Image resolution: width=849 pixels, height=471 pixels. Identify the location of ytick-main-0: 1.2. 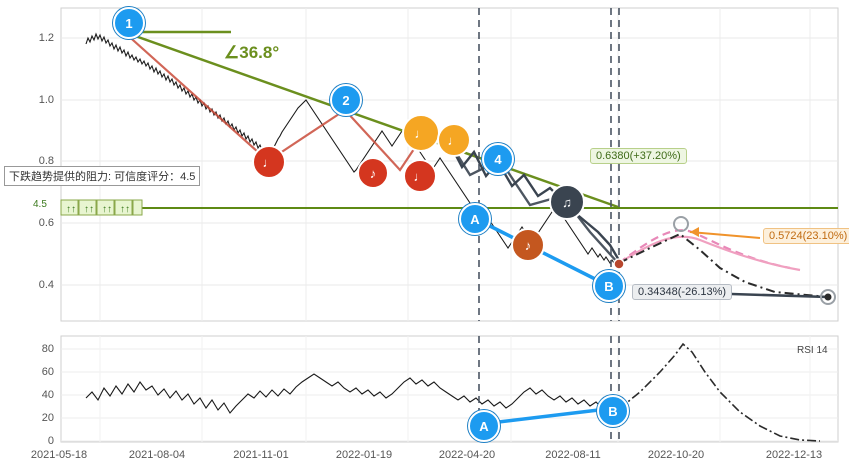
(46, 38).